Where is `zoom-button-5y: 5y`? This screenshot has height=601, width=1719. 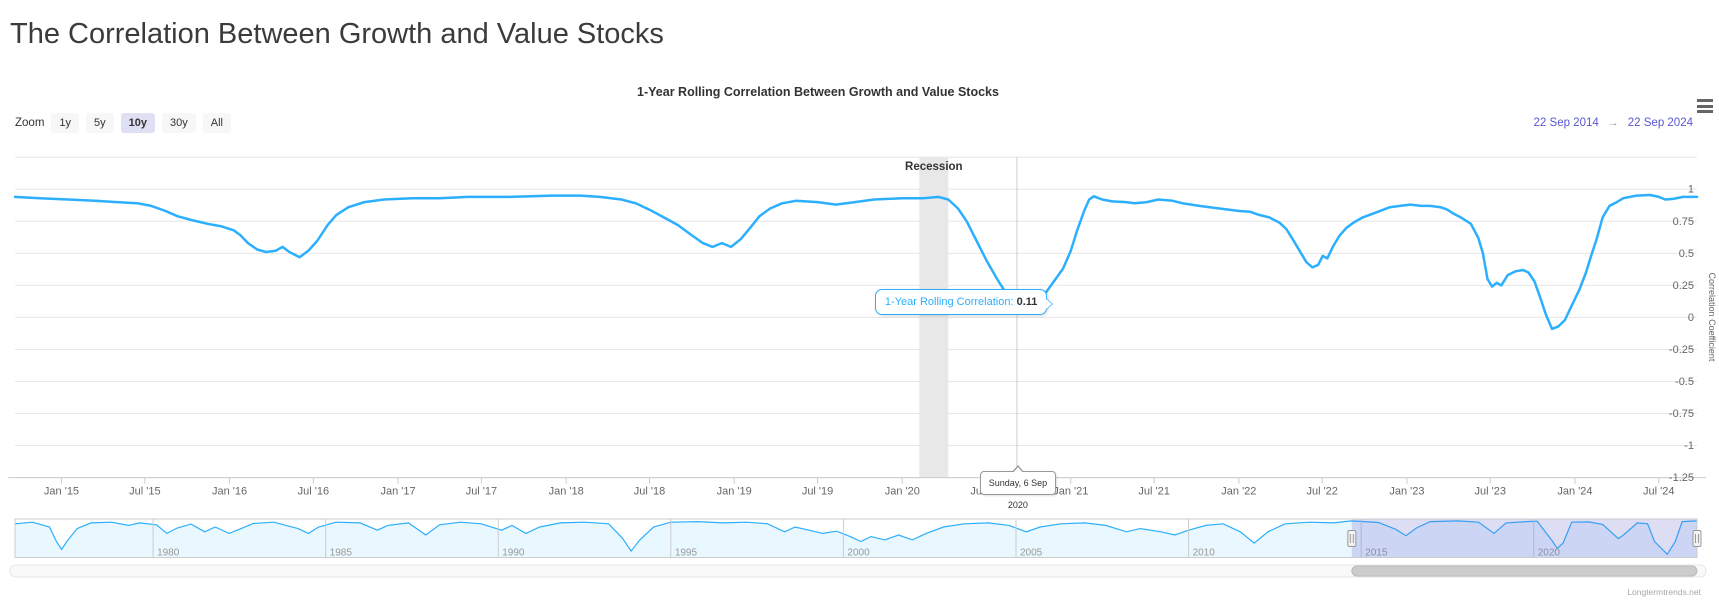 zoom-button-5y: 5y is located at coordinates (100, 123).